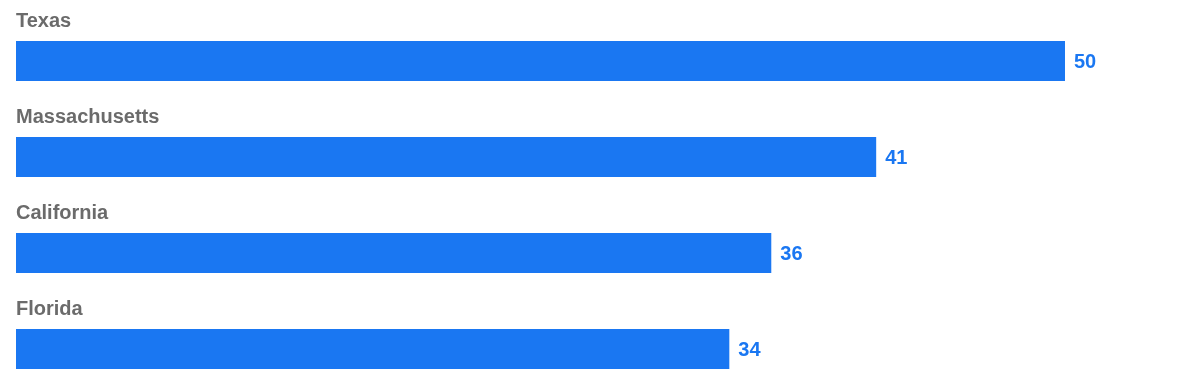  What do you see at coordinates (50, 308) in the screenshot?
I see `y-tick-label: Florida` at bounding box center [50, 308].